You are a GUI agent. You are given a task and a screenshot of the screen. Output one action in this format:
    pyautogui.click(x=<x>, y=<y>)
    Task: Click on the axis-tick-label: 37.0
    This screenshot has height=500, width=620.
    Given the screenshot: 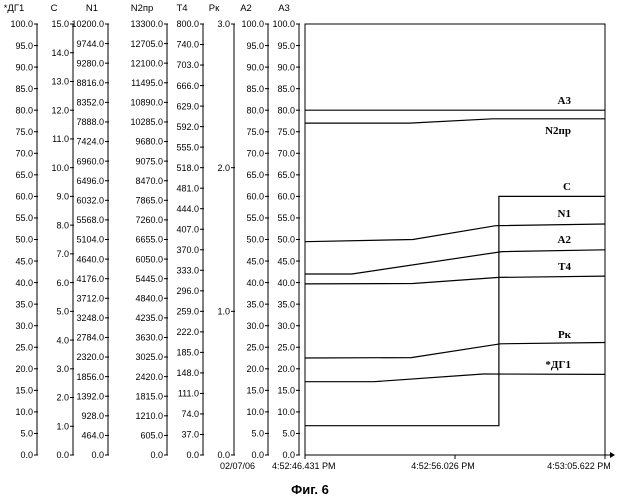 What is the action you would take?
    pyautogui.click(x=190, y=435)
    